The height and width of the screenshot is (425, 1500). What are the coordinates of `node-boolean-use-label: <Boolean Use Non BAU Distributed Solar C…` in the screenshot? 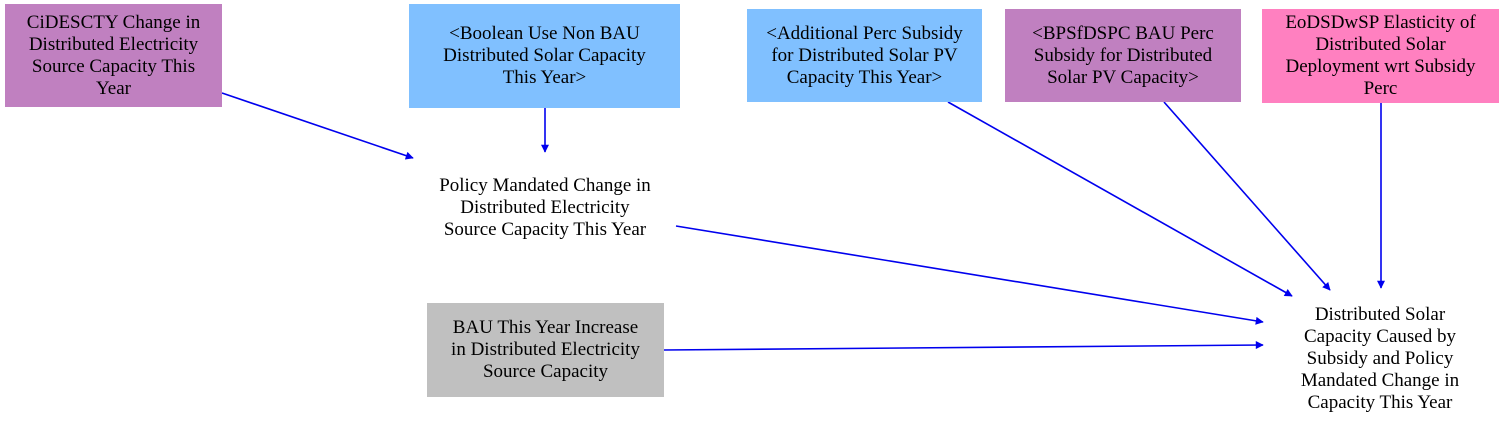 It's located at (544, 55).